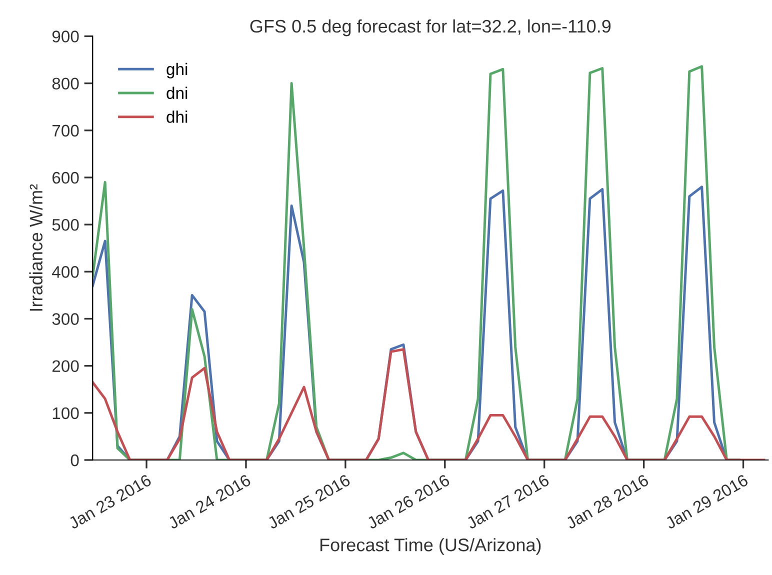 The image size is (772, 575). I want to click on x-tick-label: Jan 28 2016, so click(607, 502).